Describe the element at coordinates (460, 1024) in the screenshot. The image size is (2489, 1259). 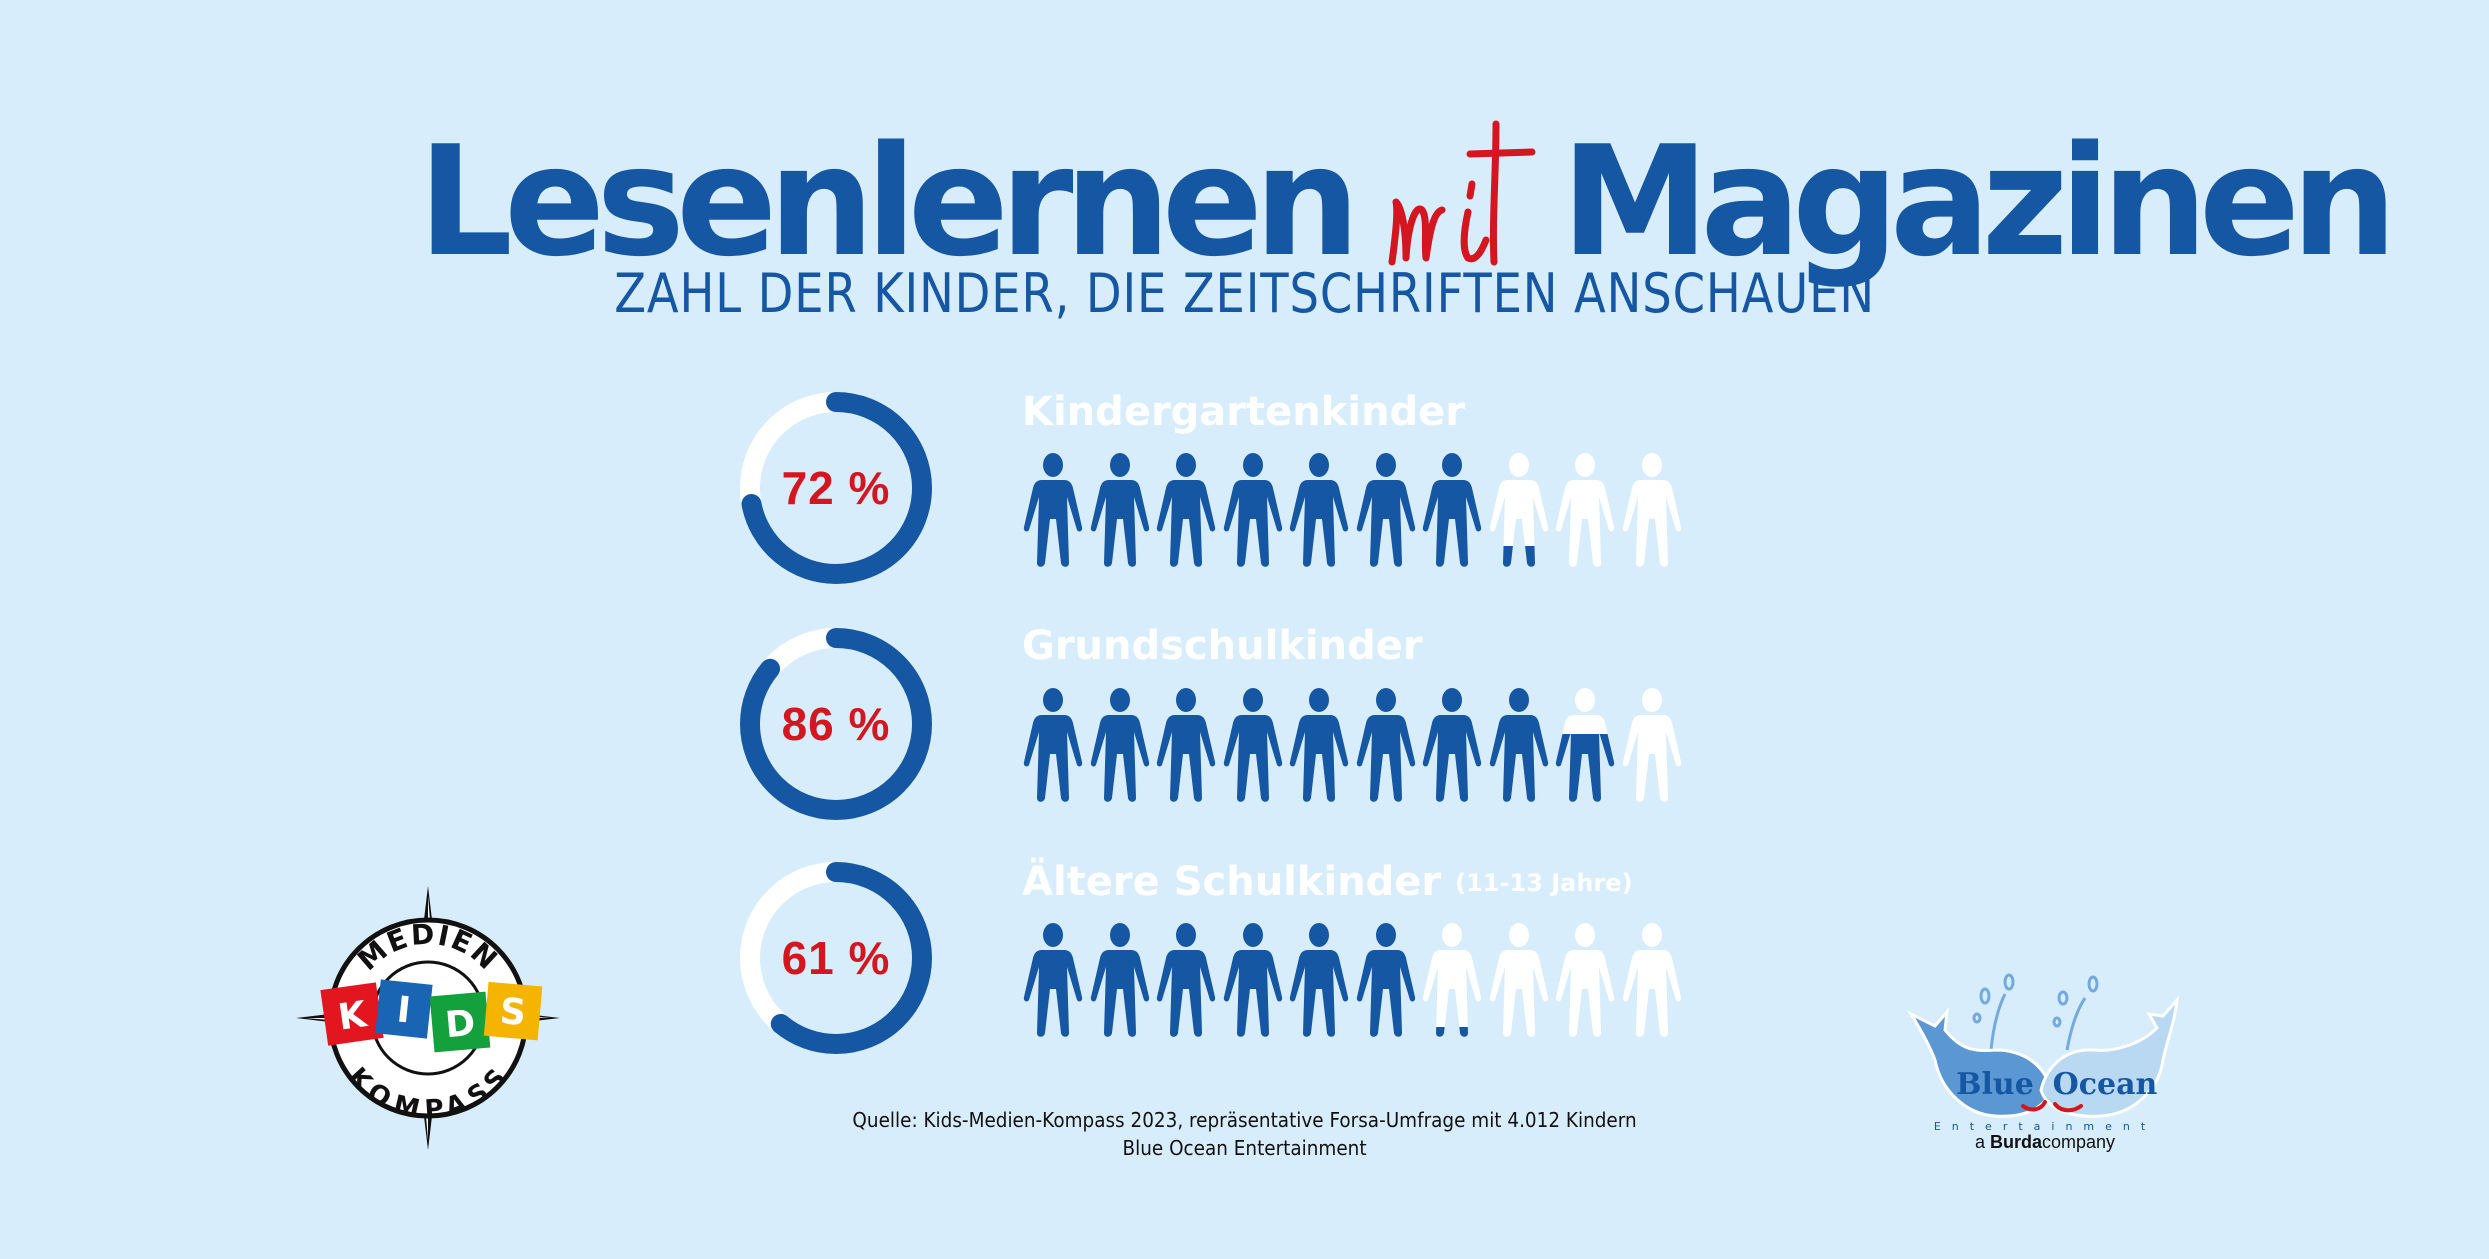
I see `svg-text: D` at that location.